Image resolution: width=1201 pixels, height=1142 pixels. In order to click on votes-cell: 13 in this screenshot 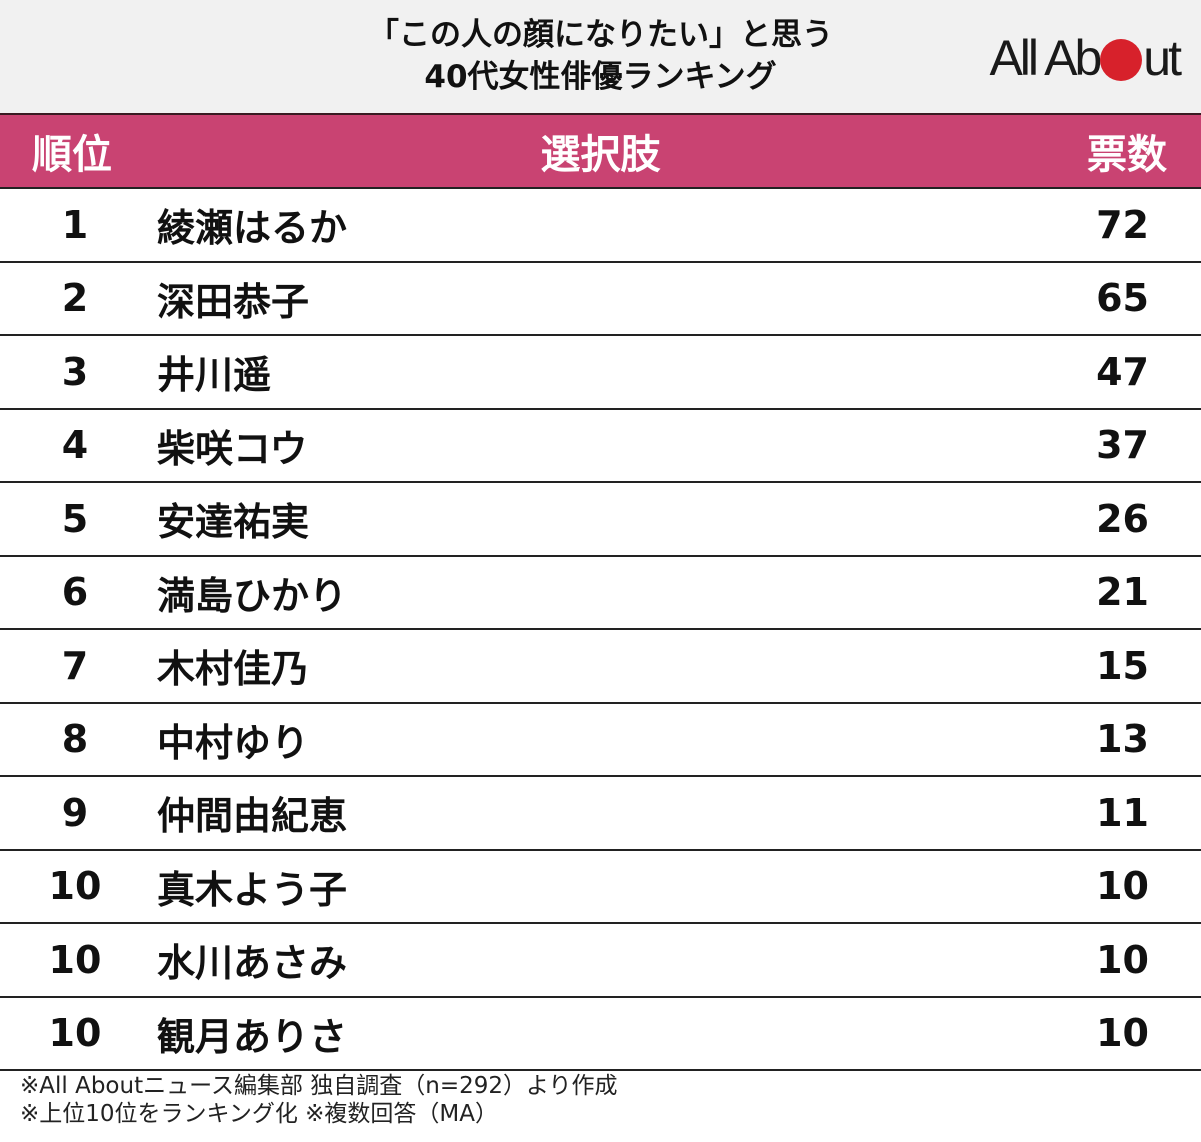, I will do `click(1122, 739)`.